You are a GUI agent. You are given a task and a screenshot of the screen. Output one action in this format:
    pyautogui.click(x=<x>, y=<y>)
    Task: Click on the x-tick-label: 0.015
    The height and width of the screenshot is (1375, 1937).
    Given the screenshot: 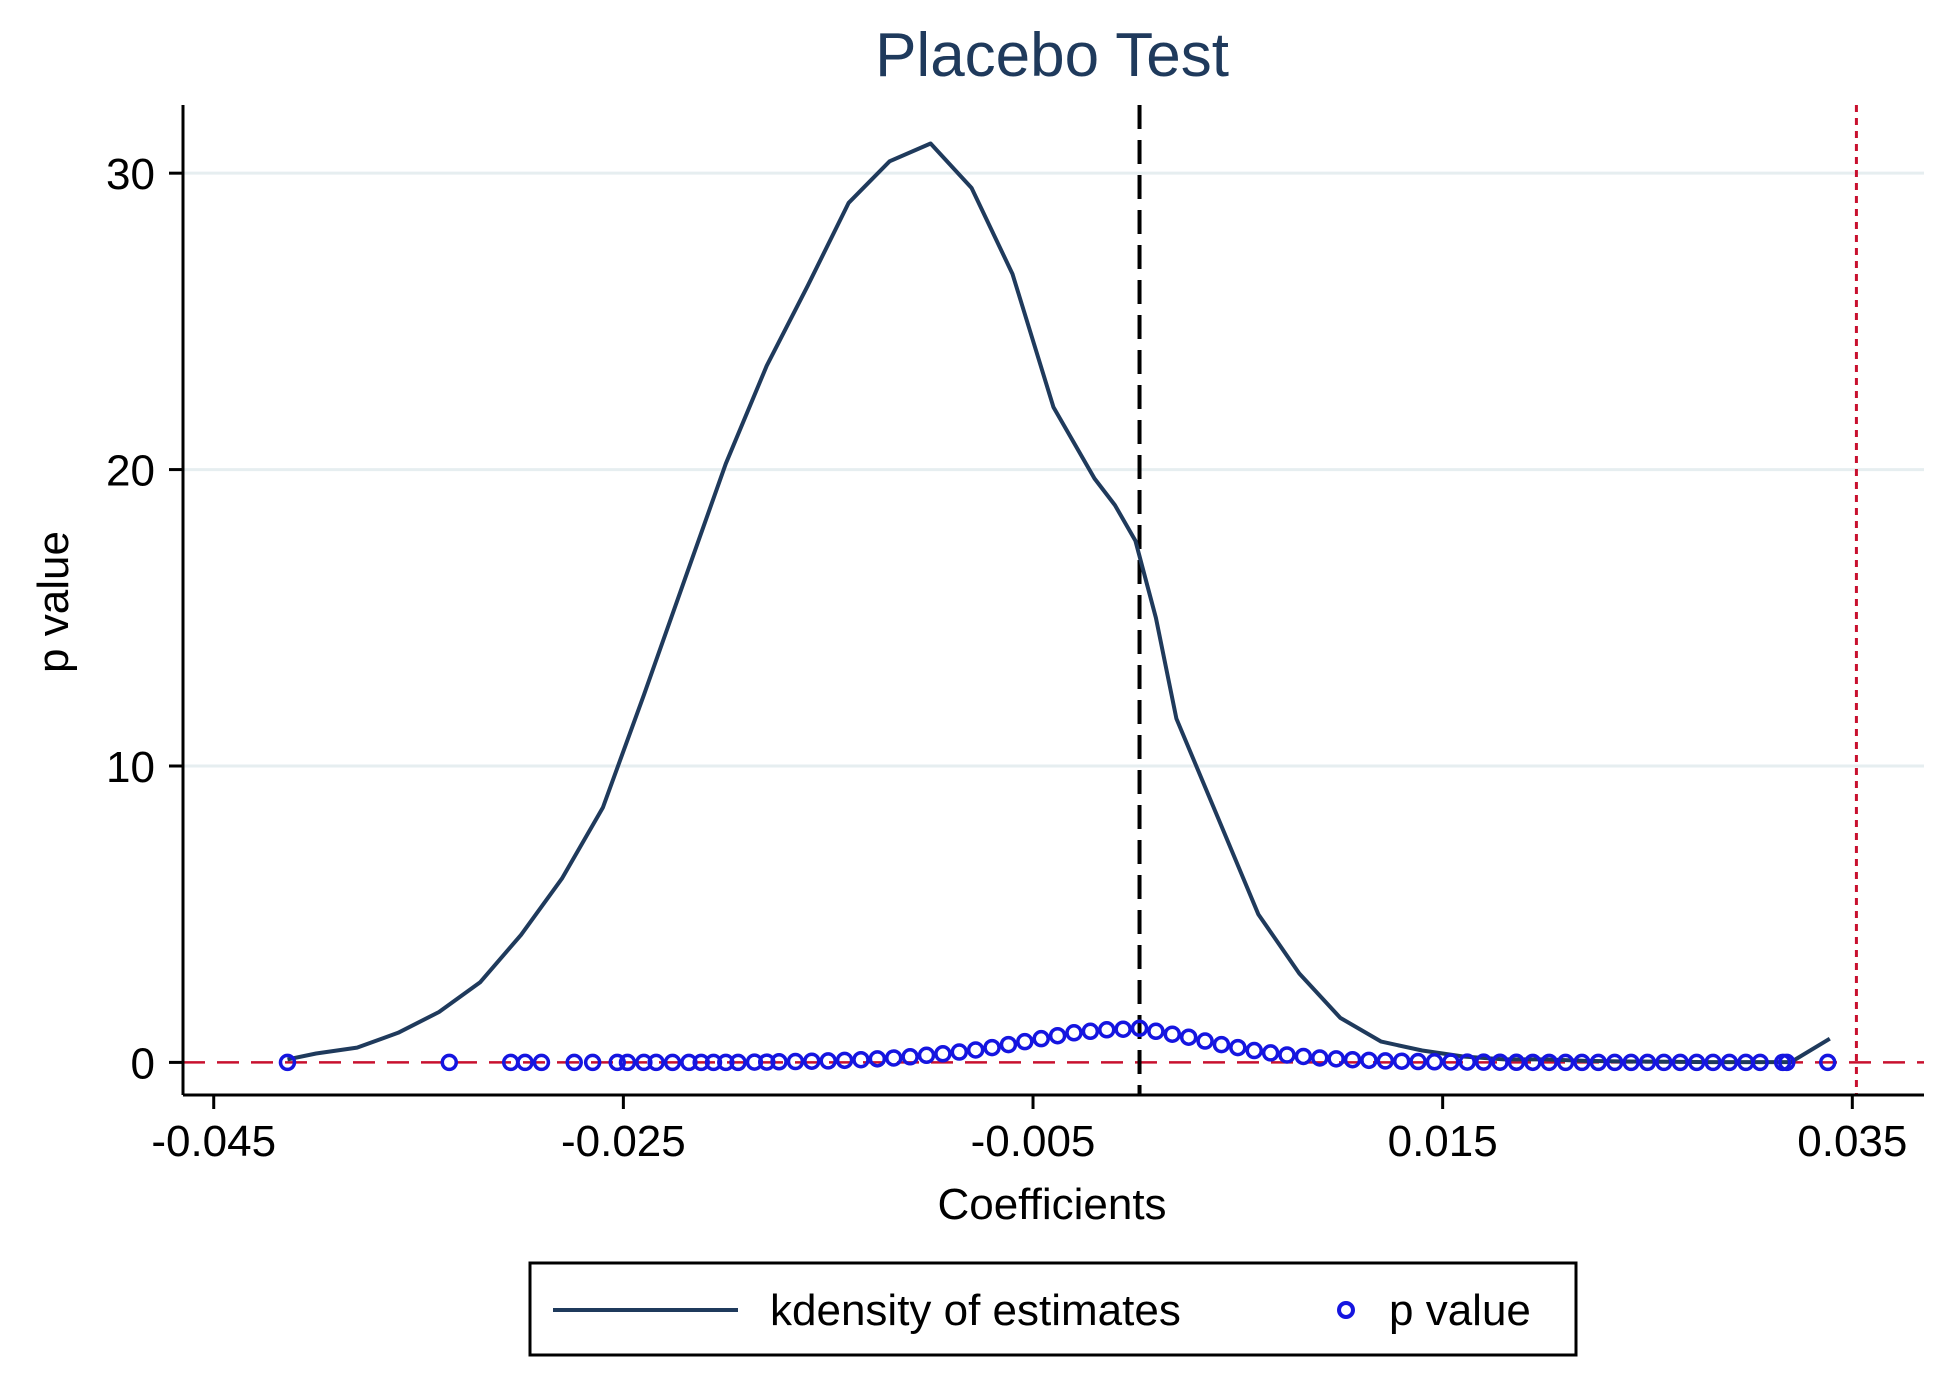 What is the action you would take?
    pyautogui.click(x=1443, y=1141)
    